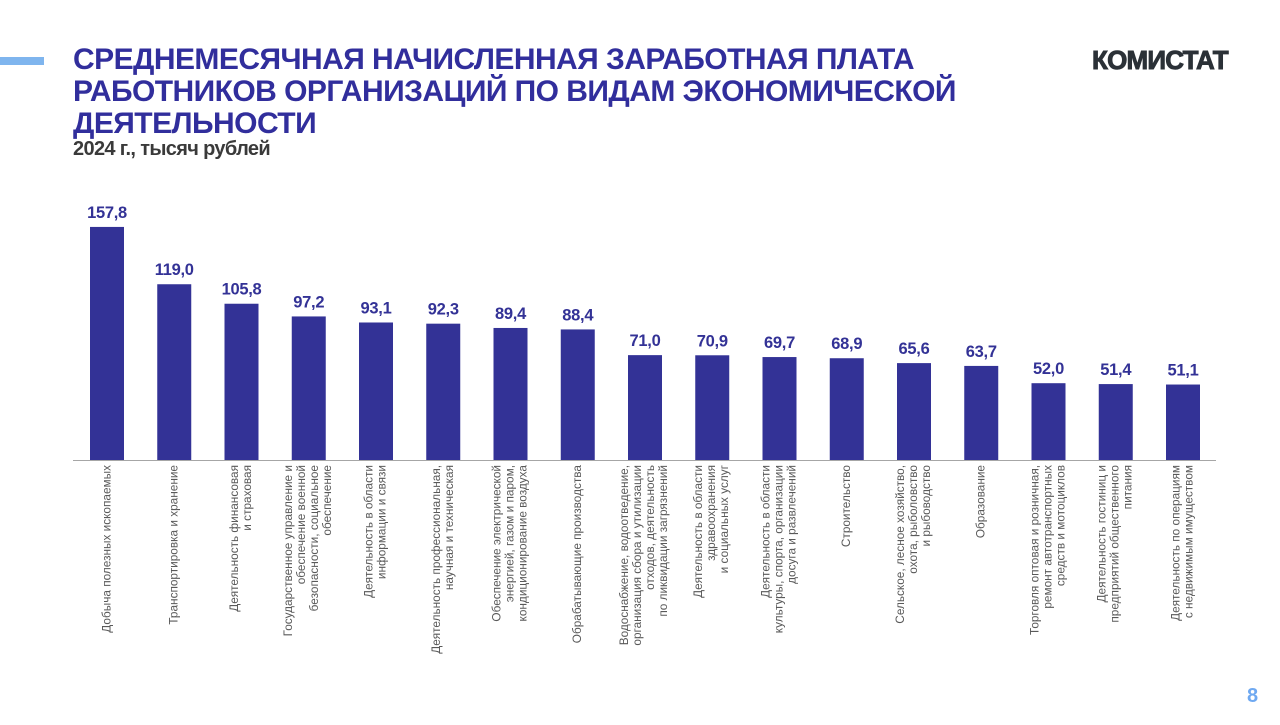  What do you see at coordinates (914, 349) in the screenshot?
I see `svg-text: 65,6` at bounding box center [914, 349].